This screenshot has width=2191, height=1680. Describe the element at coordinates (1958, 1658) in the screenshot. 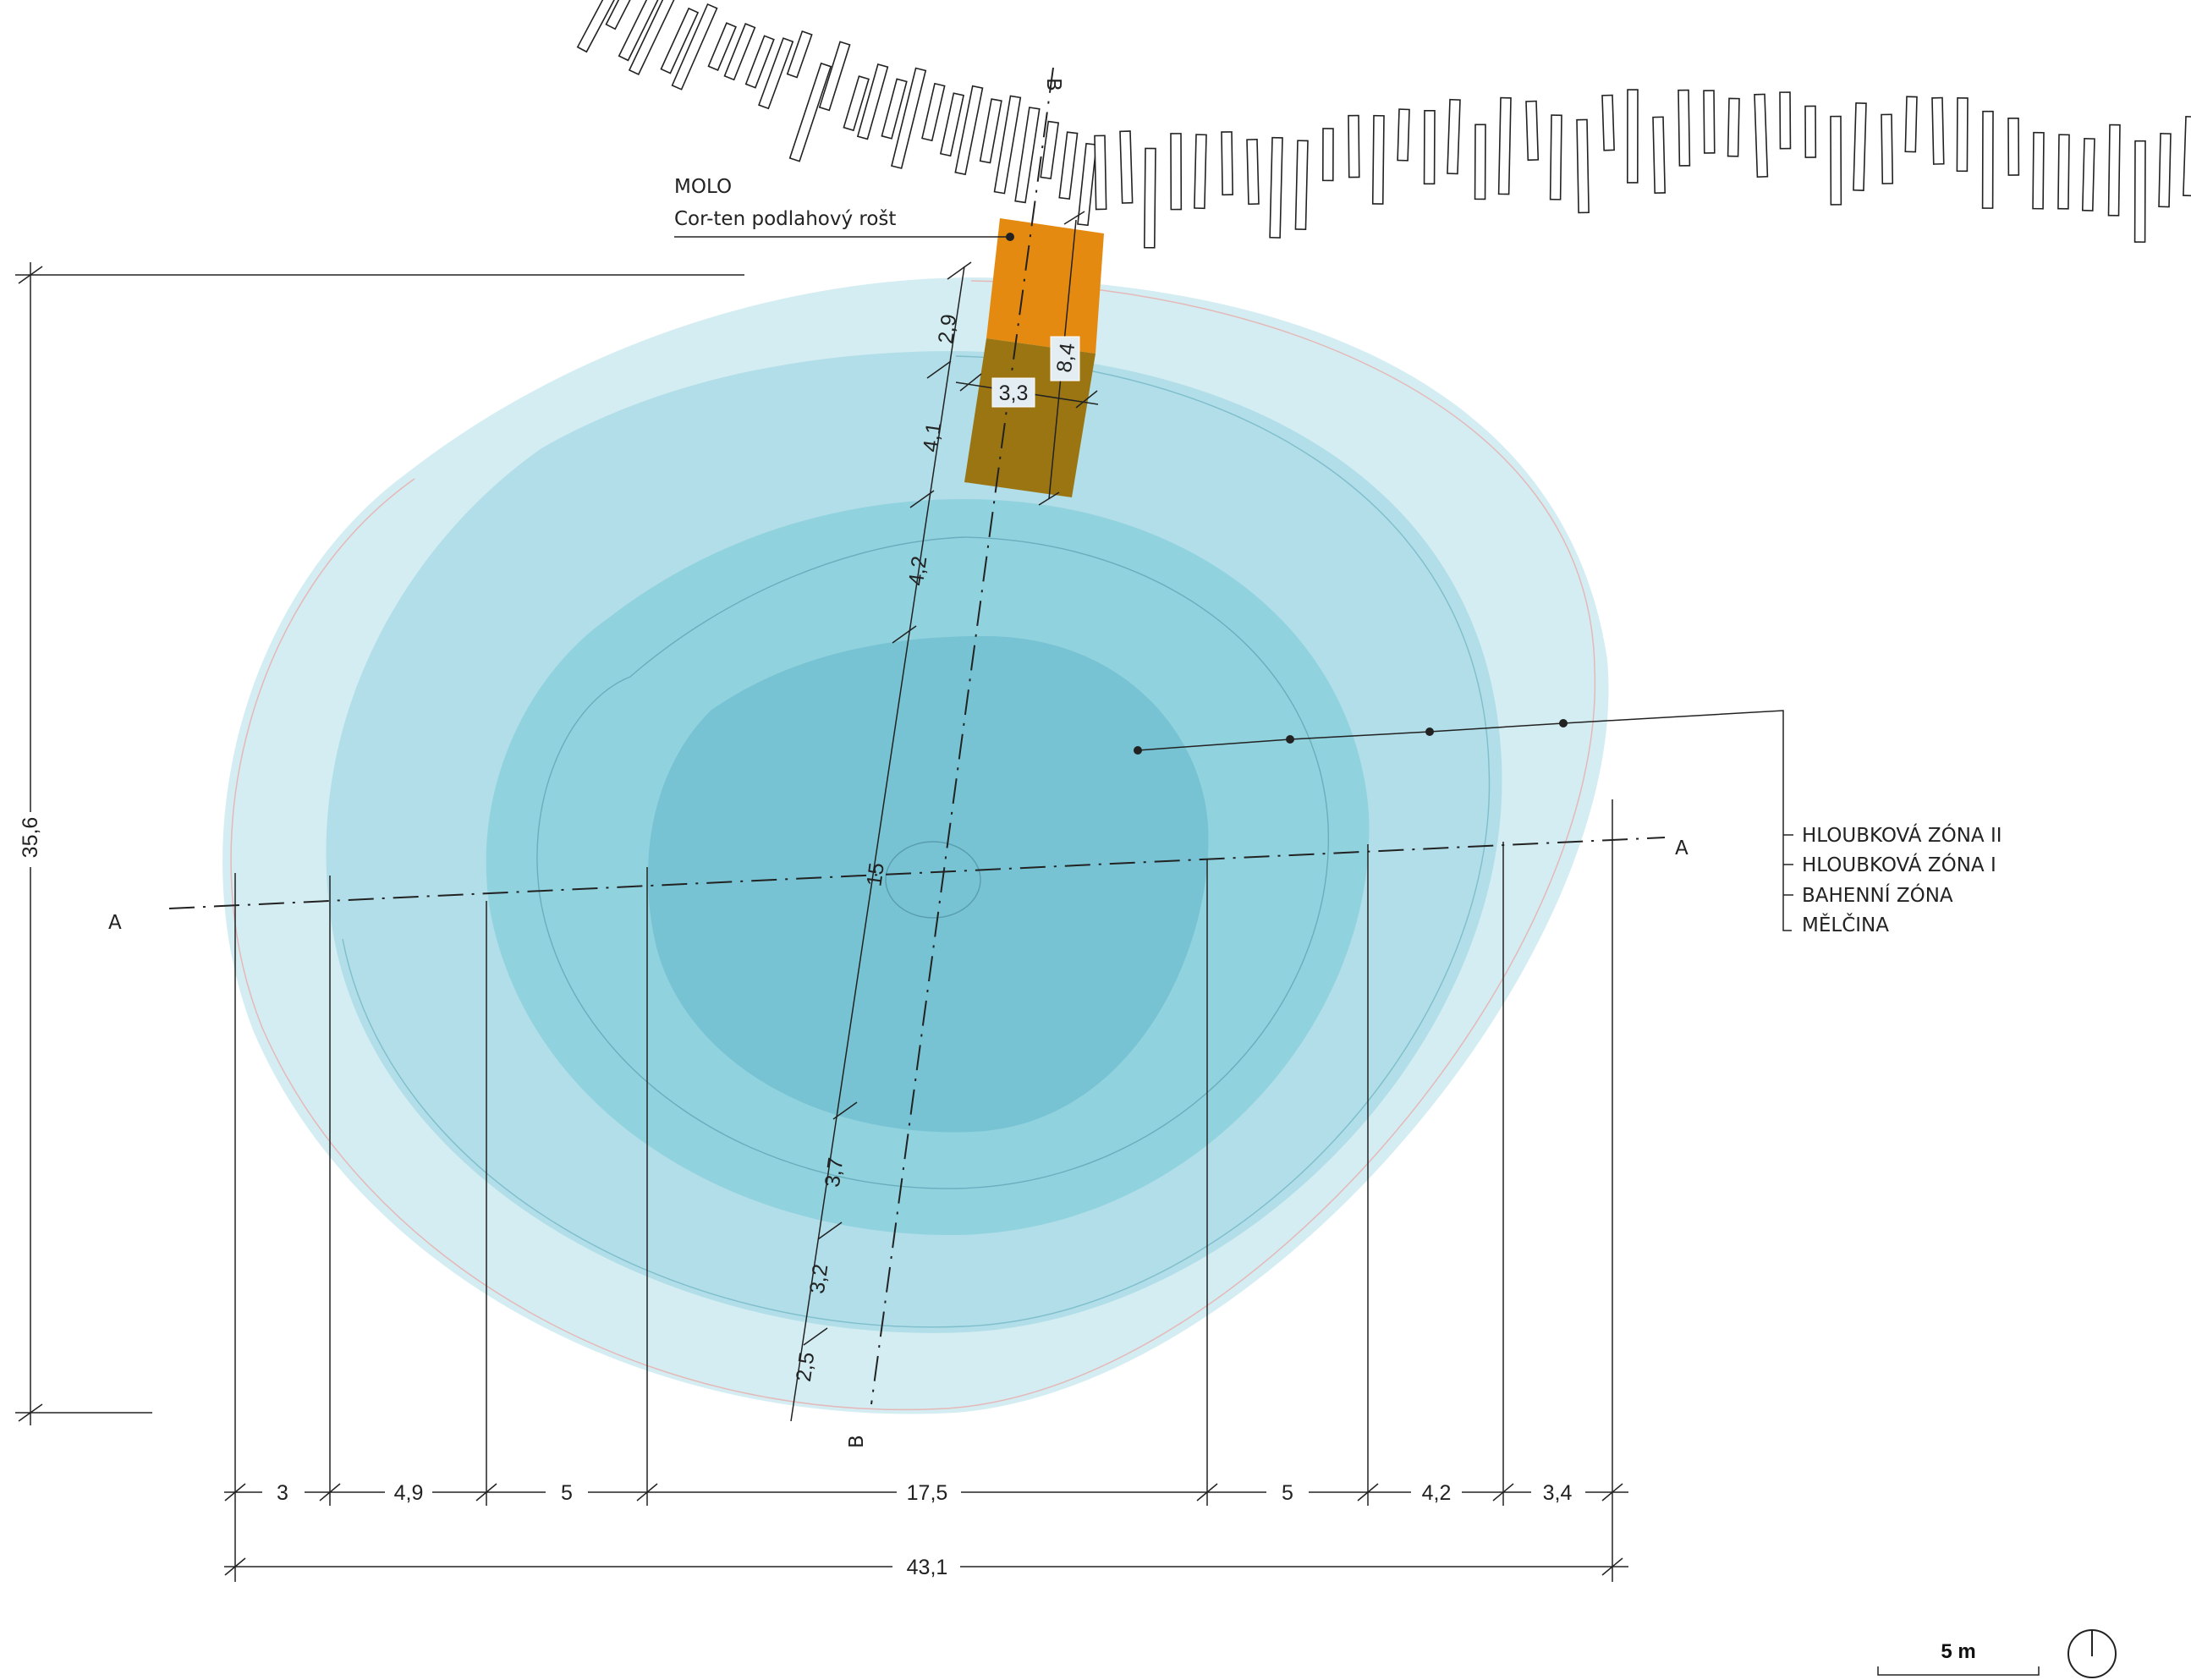

I see `scale-bar: 5 m` at that location.